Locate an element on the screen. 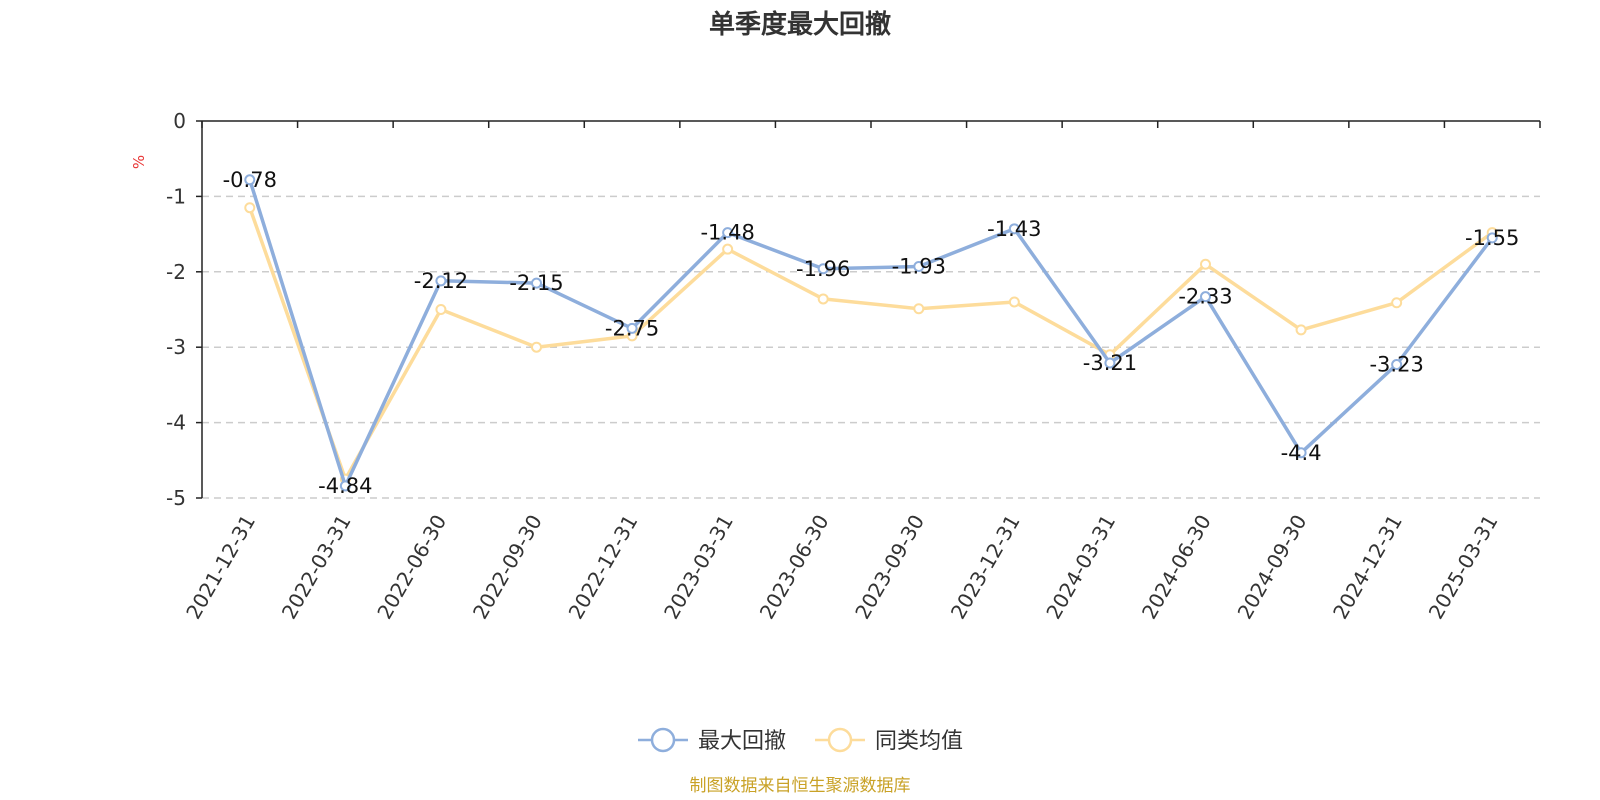 This screenshot has height=800, width=1600. x-tick-label: 2022-06-30 is located at coordinates (411, 567).